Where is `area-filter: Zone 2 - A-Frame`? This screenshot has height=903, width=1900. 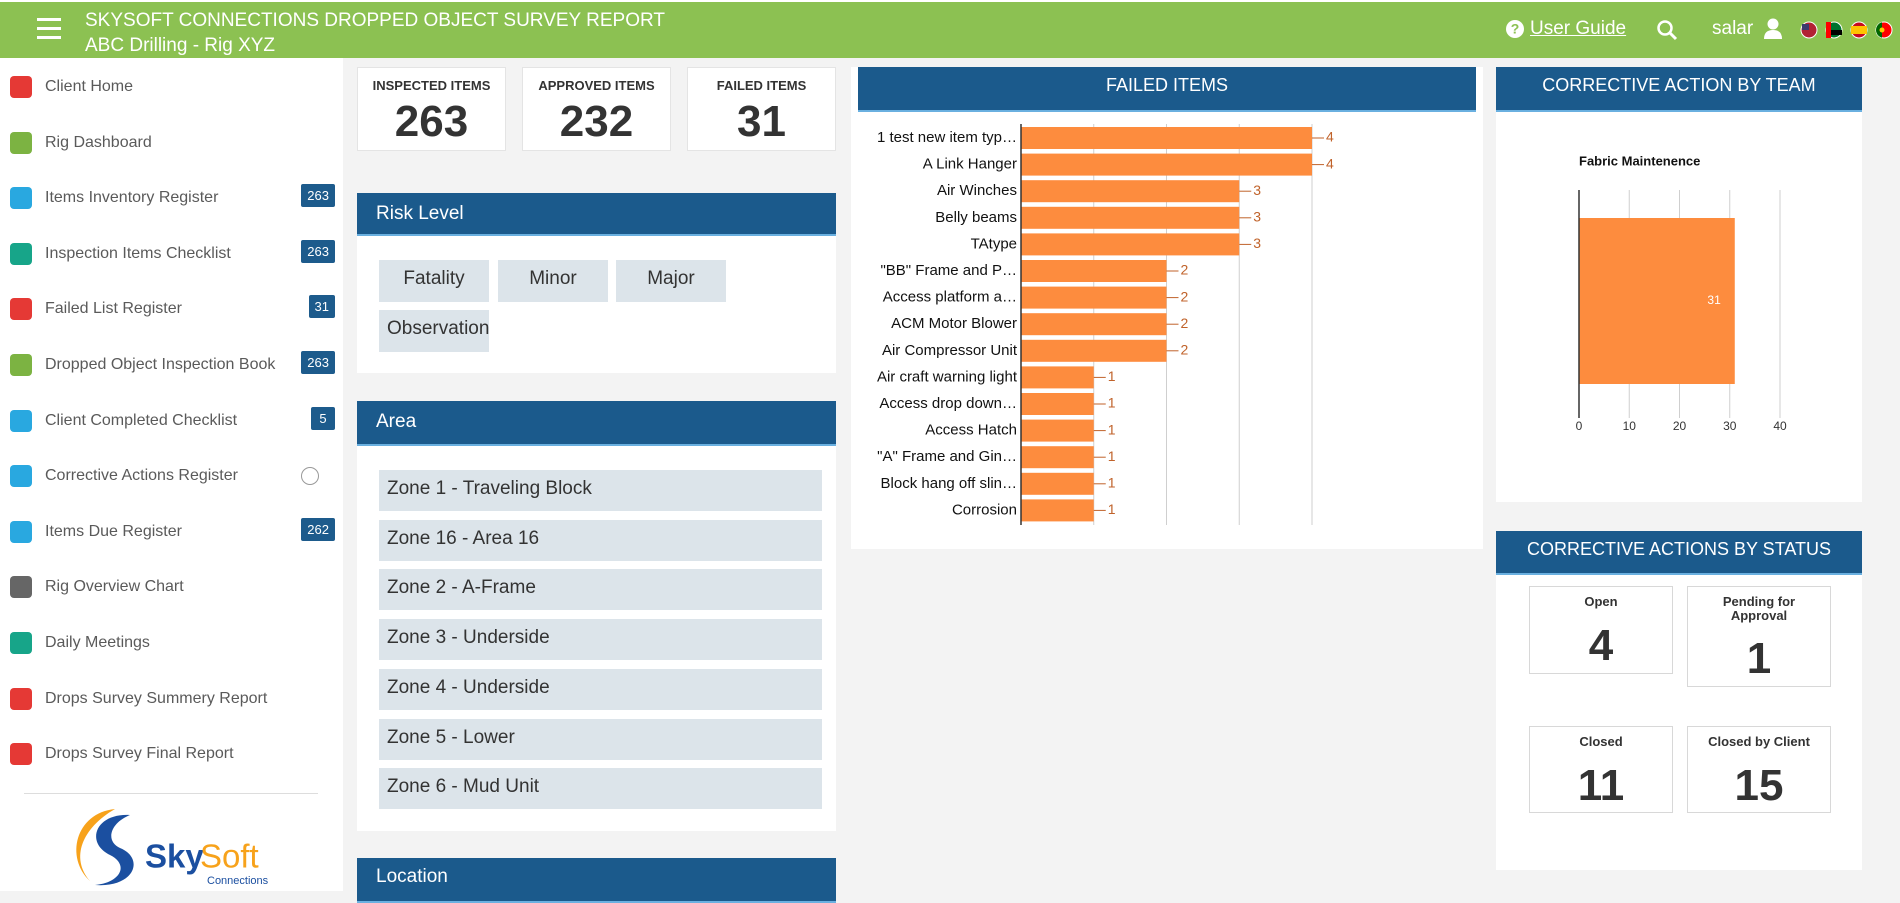 area-filter: Zone 2 - A-Frame is located at coordinates (600, 590).